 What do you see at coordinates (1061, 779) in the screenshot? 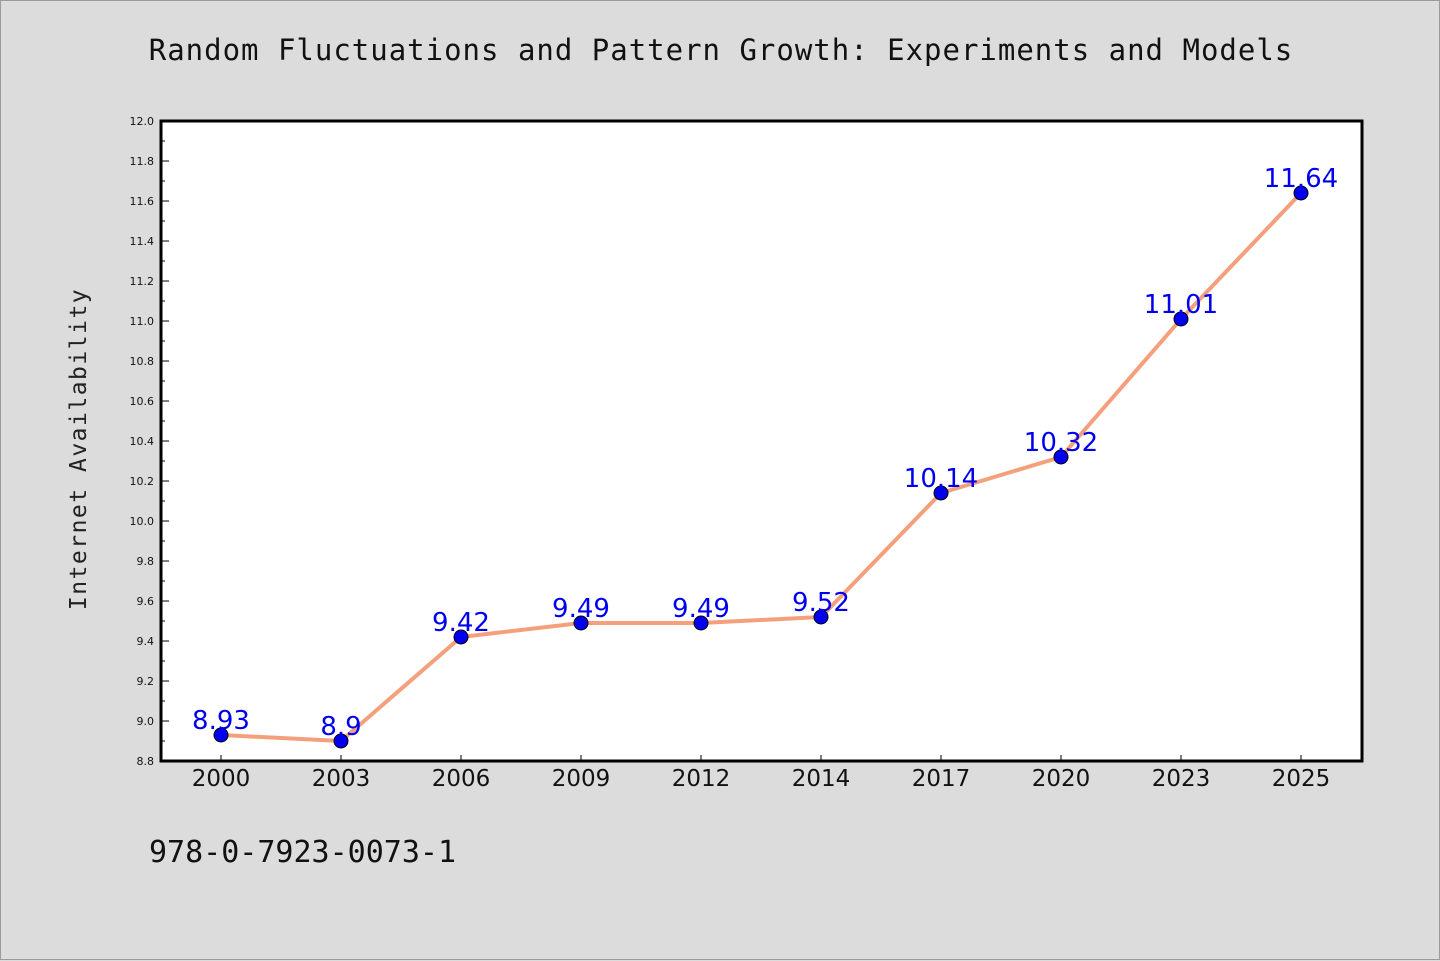
I see `x-tick-label: 2020` at bounding box center [1061, 779].